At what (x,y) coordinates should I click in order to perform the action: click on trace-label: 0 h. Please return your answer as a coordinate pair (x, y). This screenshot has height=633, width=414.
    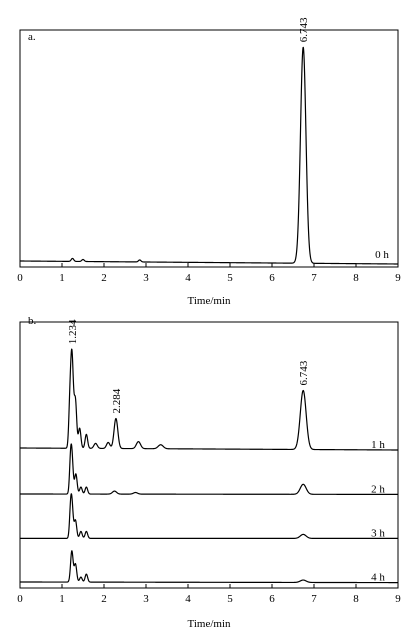
    Looking at the image, I should click on (382, 255).